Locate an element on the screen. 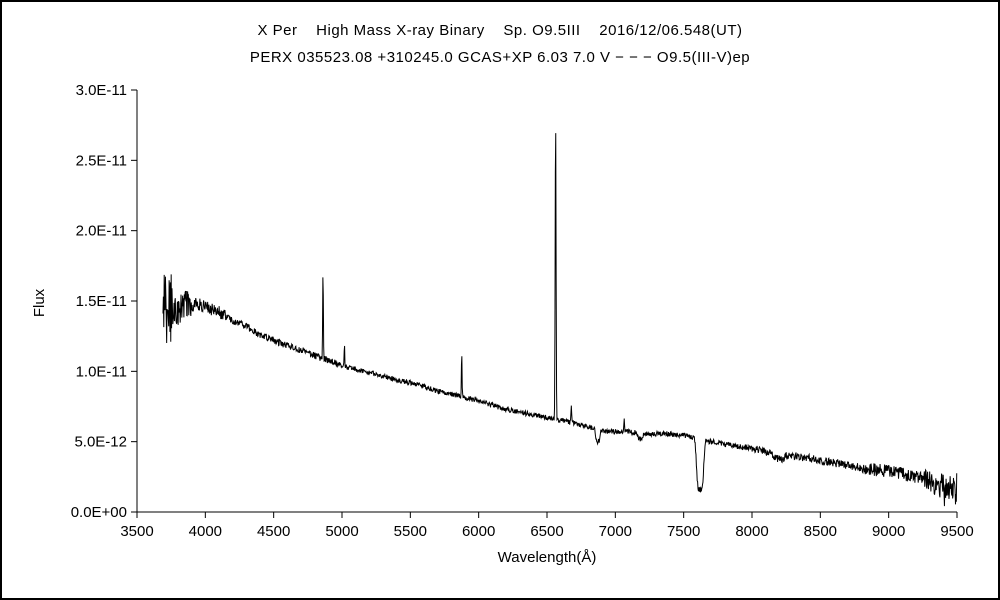 Image resolution: width=1000 pixels, height=600 pixels. x-tick-label: 5500 is located at coordinates (410, 531).